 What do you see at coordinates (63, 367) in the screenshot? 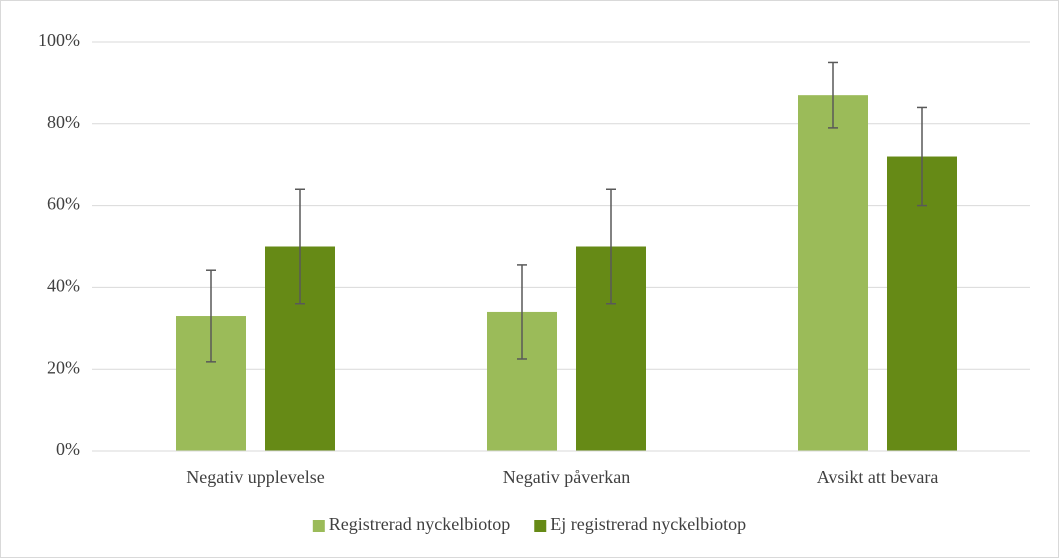
I see `y-tick-label: 20%` at bounding box center [63, 367].